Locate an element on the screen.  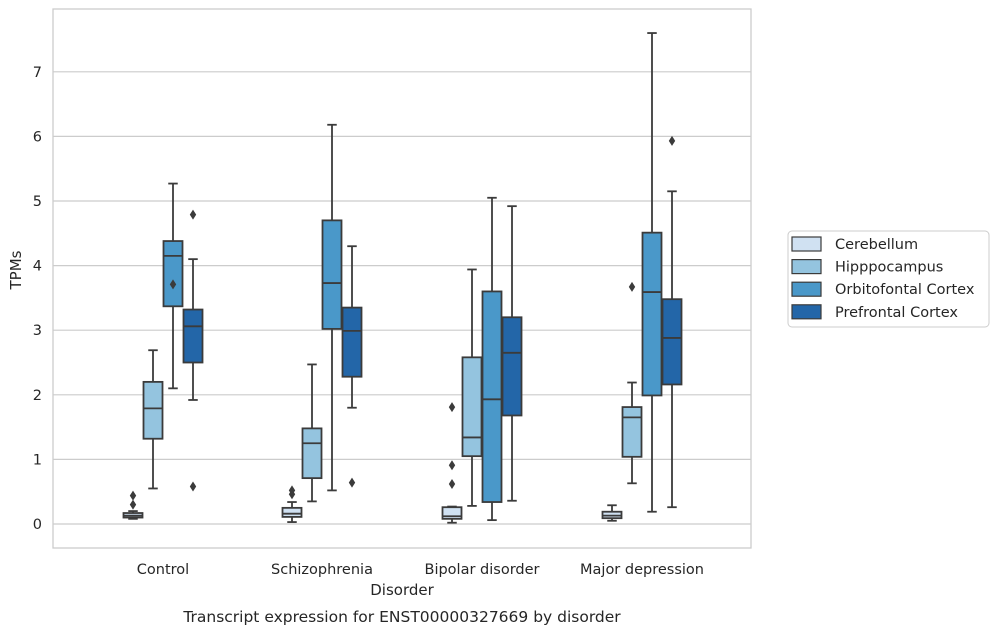
legend-label: Hipppocampus is located at coordinates (889, 268).